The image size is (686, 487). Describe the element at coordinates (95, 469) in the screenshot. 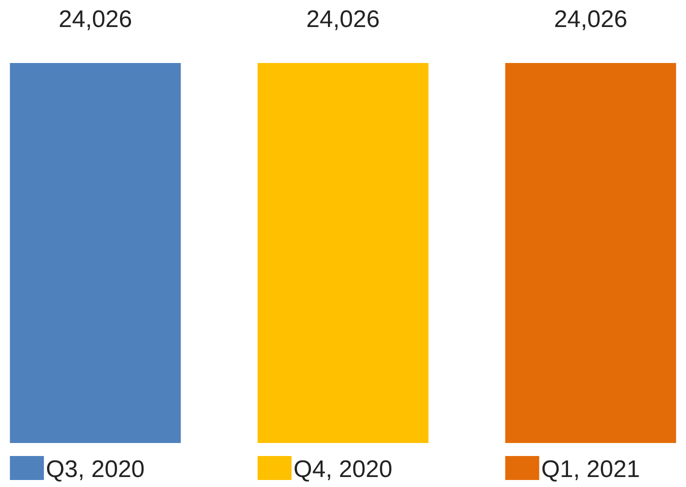

I see `legend-label: Q3, 2020` at that location.